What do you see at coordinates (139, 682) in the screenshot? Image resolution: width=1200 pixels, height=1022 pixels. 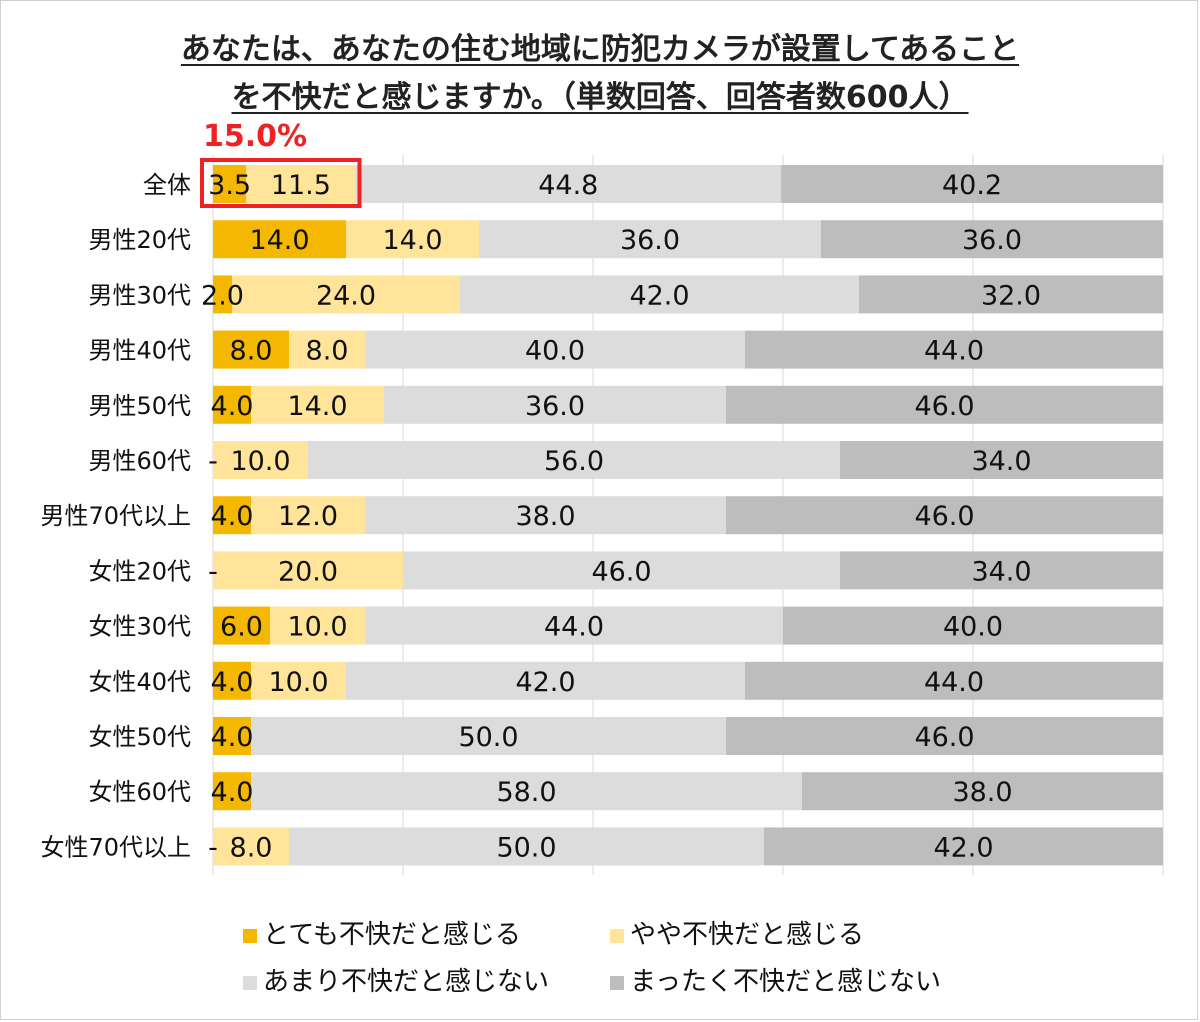 I see `category-label: 女性40代` at bounding box center [139, 682].